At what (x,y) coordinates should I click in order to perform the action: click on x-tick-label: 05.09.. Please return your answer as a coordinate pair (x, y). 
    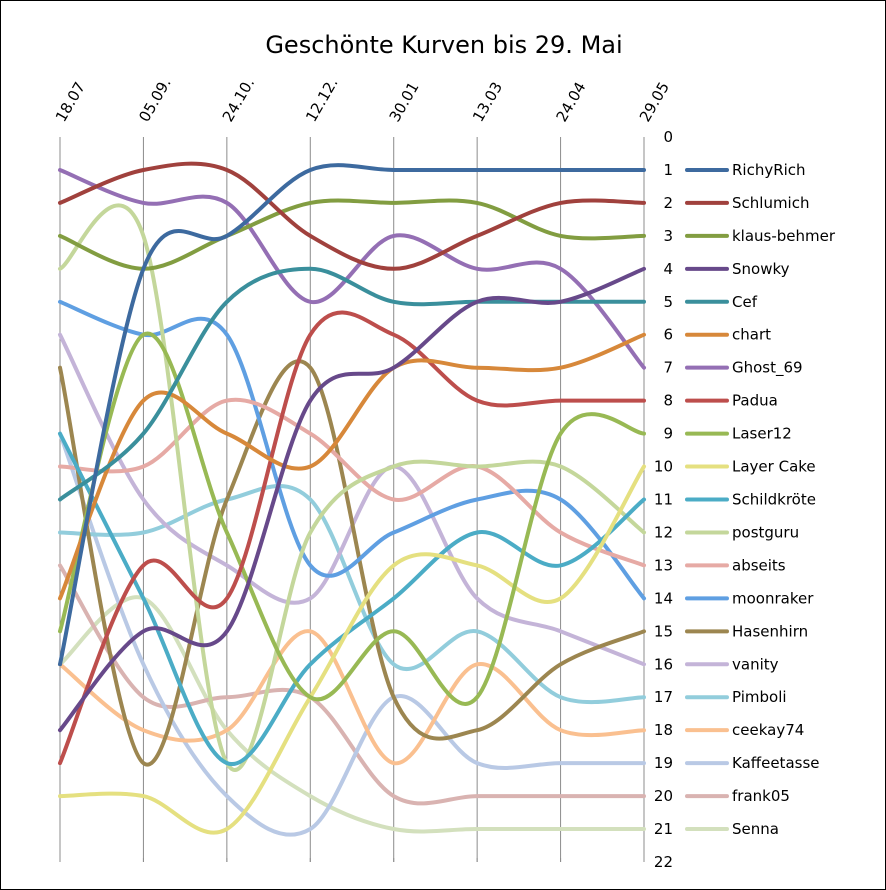
    Looking at the image, I should click on (154, 100).